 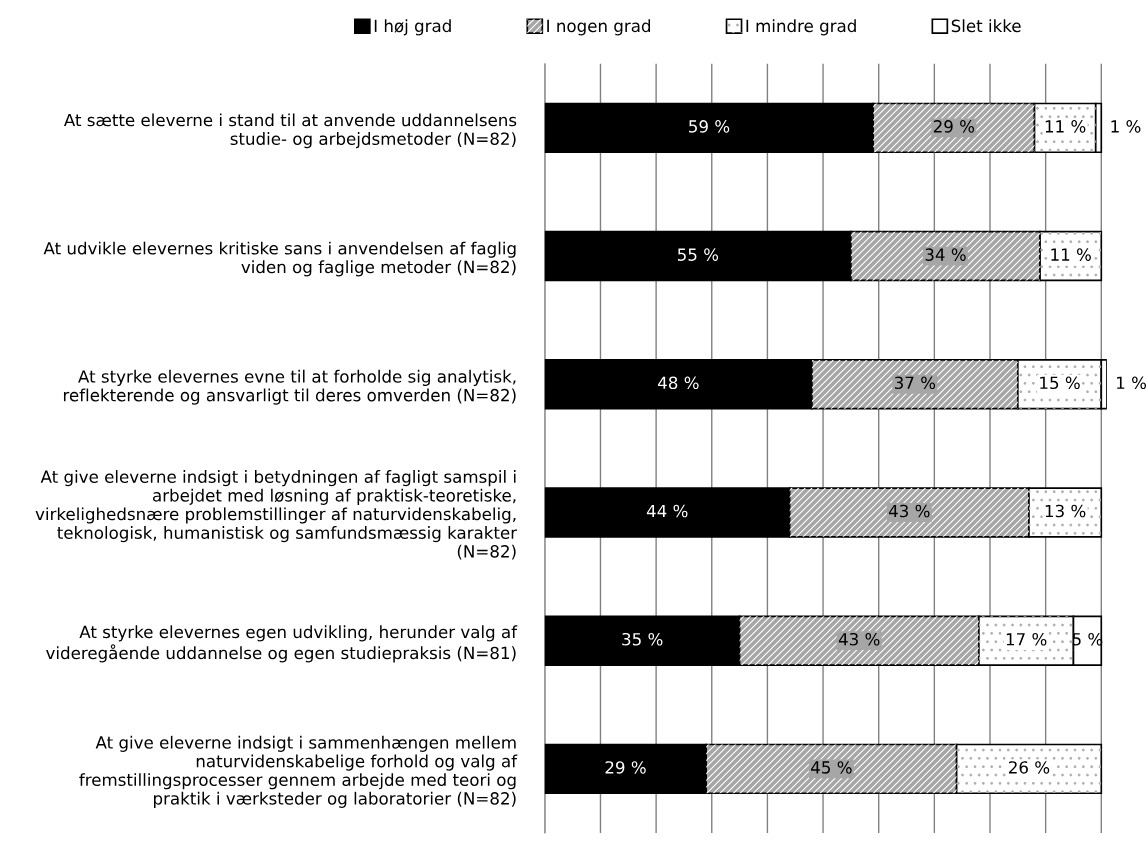 I want to click on data-label: 26 %, so click(x=1029, y=767).